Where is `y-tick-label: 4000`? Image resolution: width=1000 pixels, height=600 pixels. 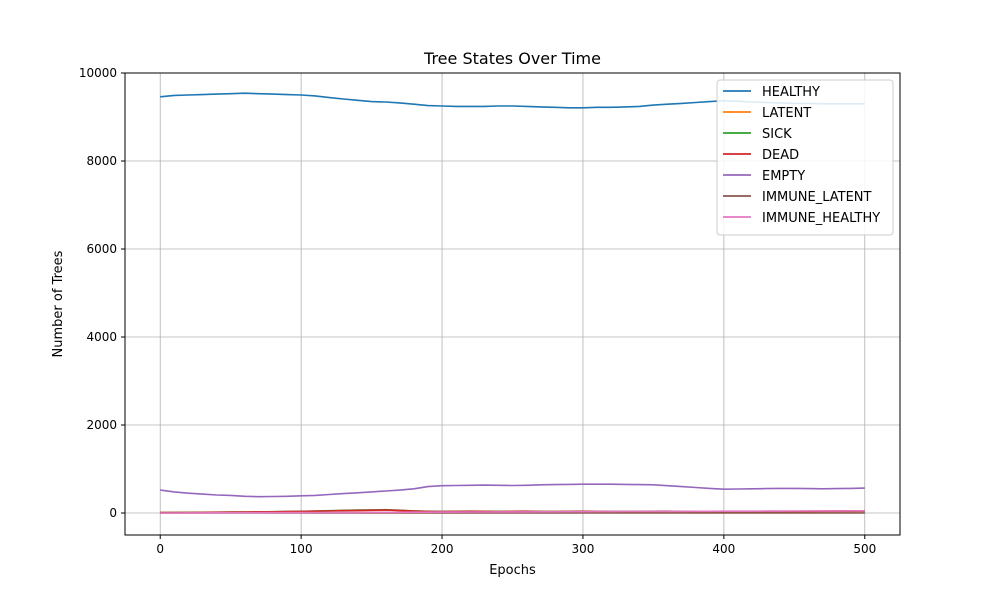 y-tick-label: 4000 is located at coordinates (101, 337).